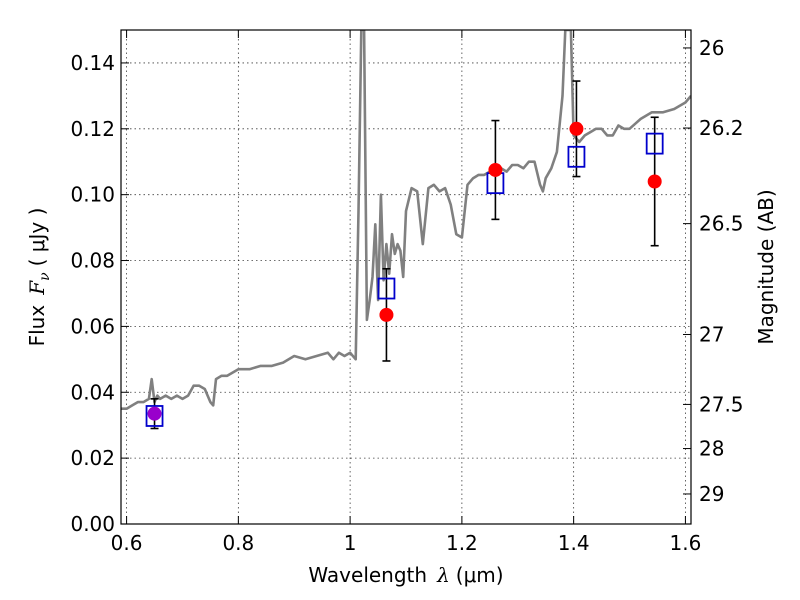 Image resolution: width=800 pixels, height=600 pixels. What do you see at coordinates (574, 543) in the screenshot?
I see `x-tick-label: 1.4` at bounding box center [574, 543].